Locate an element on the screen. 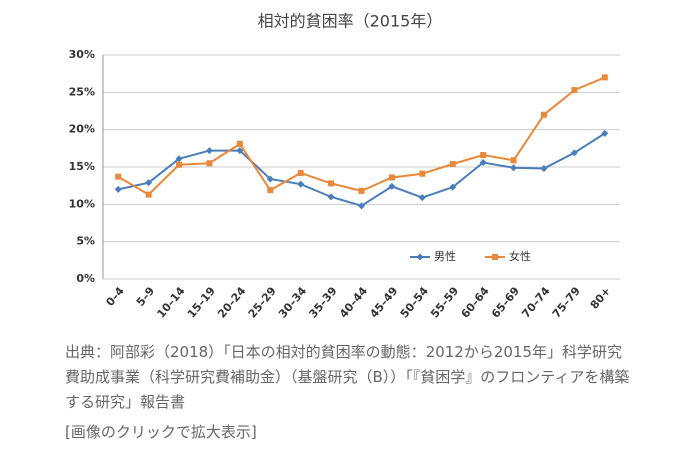 The height and width of the screenshot is (459, 700). y-tick-label: 30% is located at coordinates (82, 54).